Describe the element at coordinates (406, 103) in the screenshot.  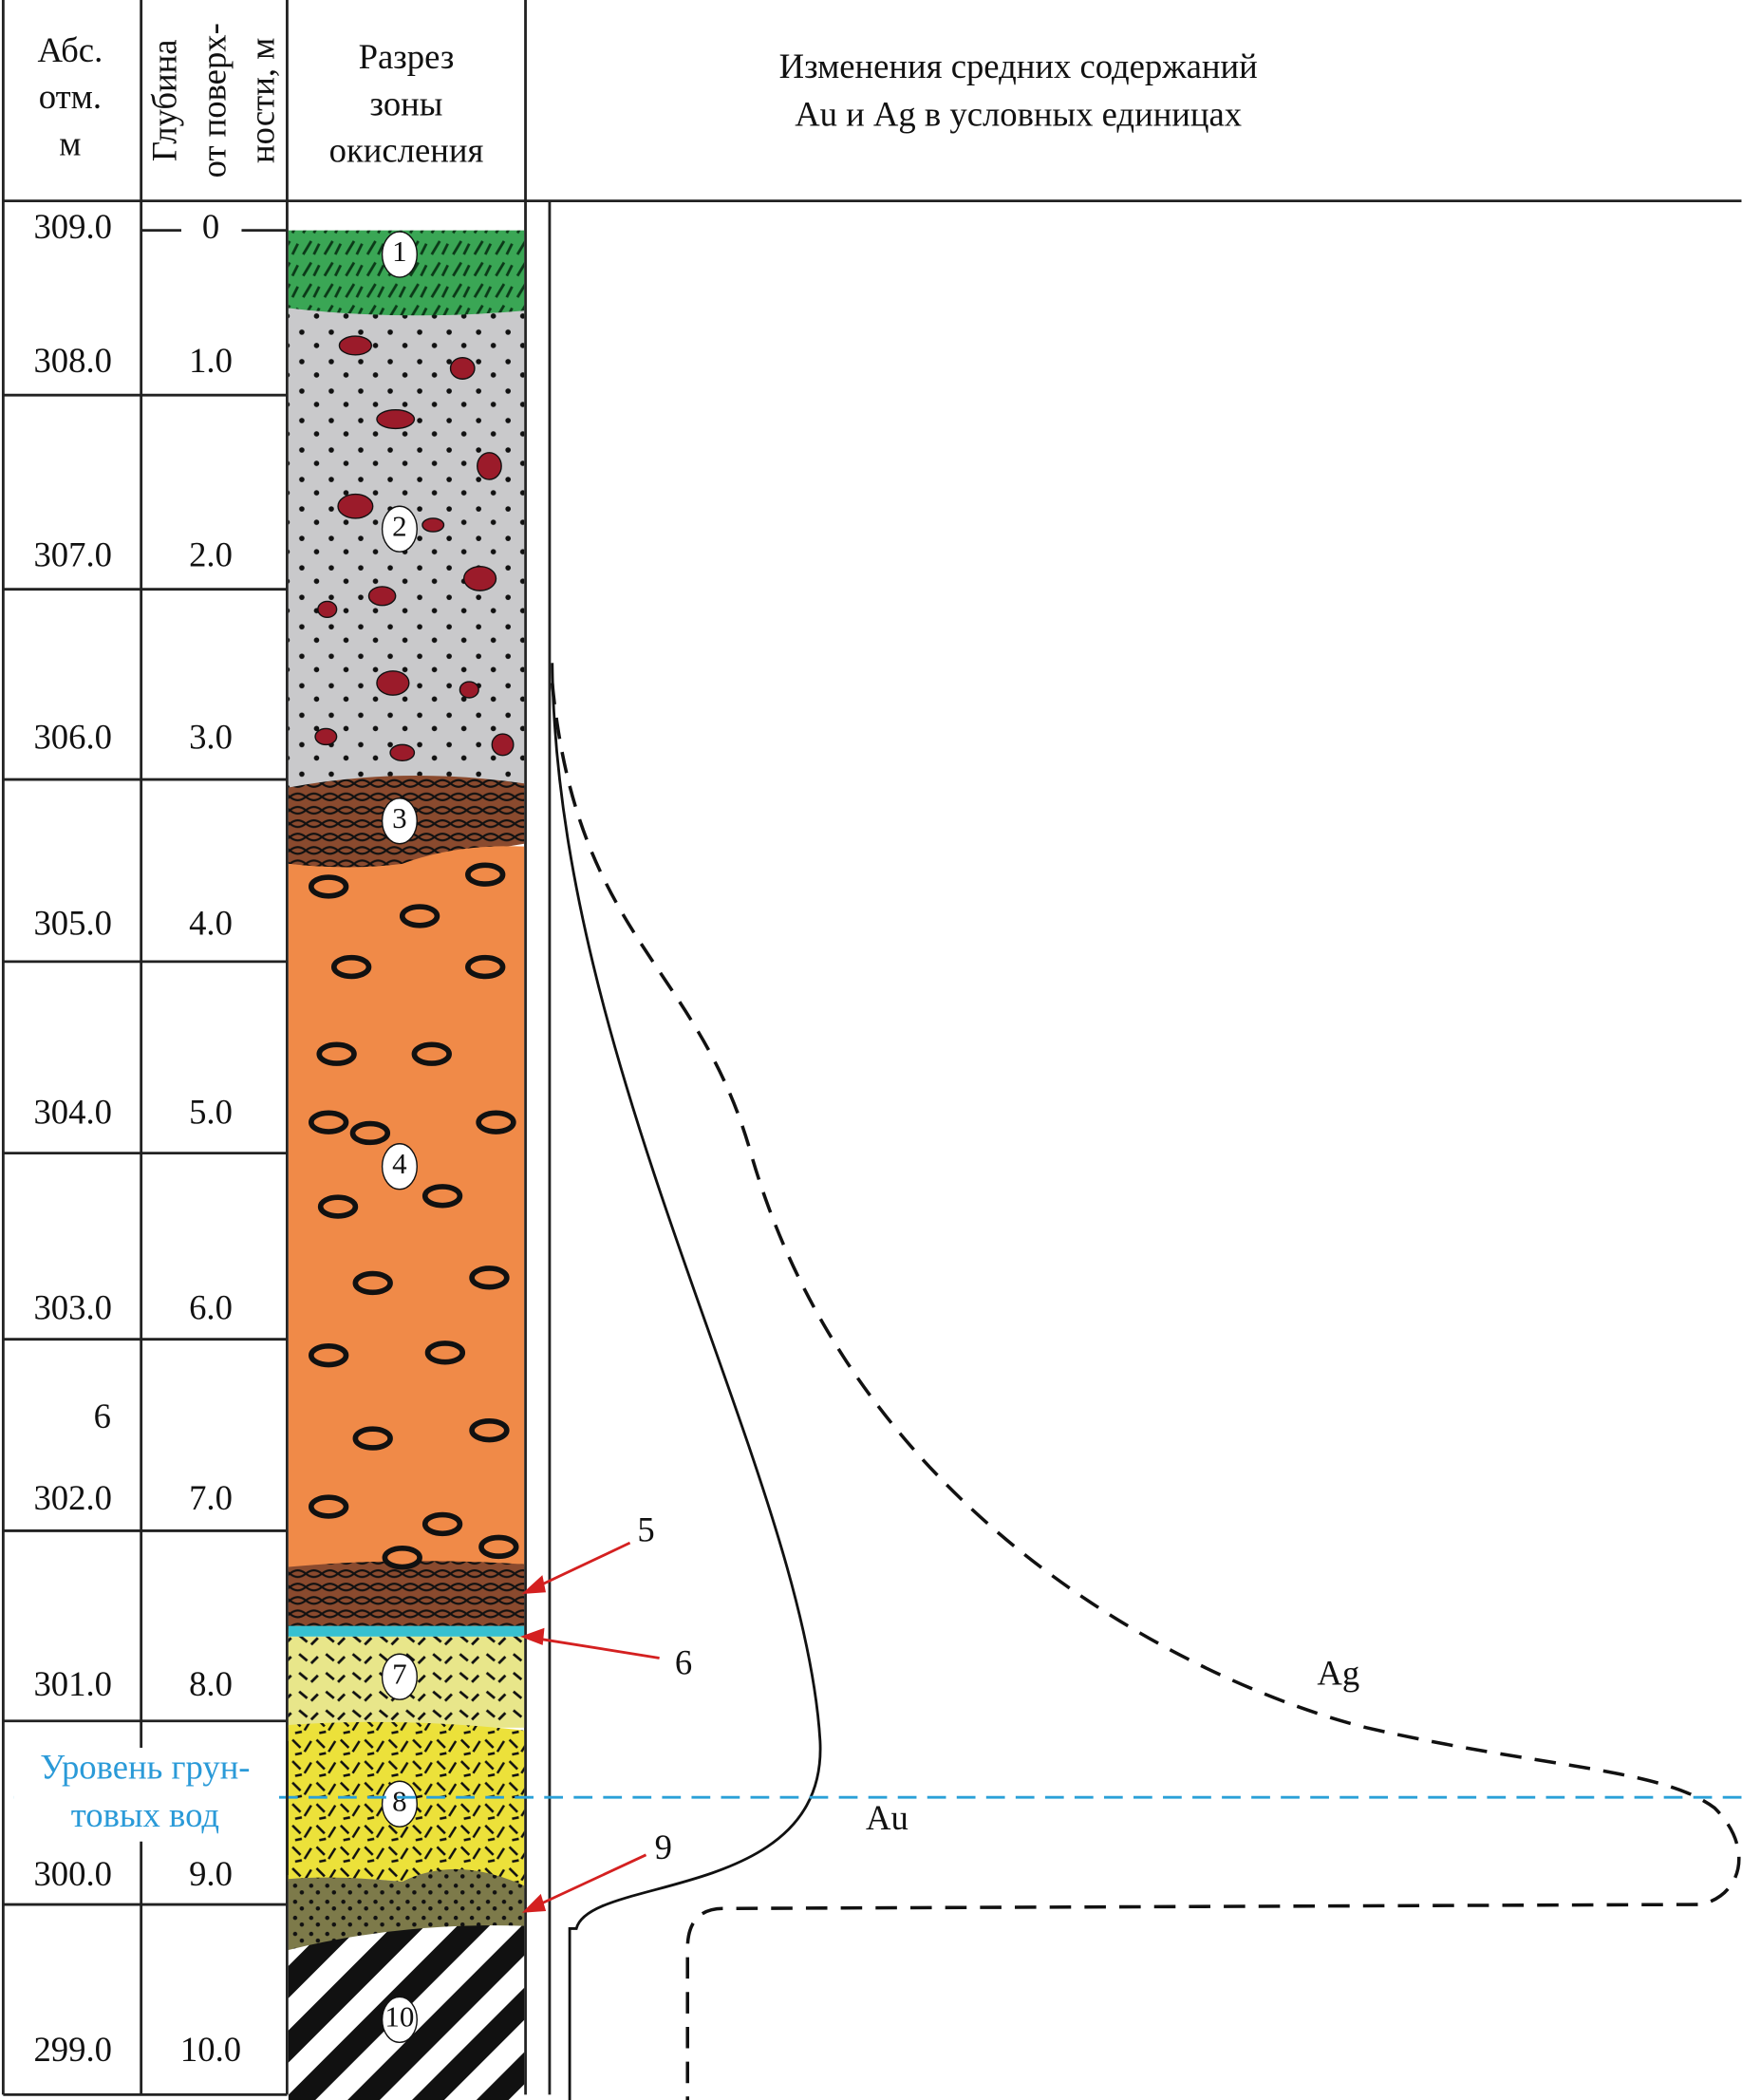
I see `header-text: зоны` at that location.